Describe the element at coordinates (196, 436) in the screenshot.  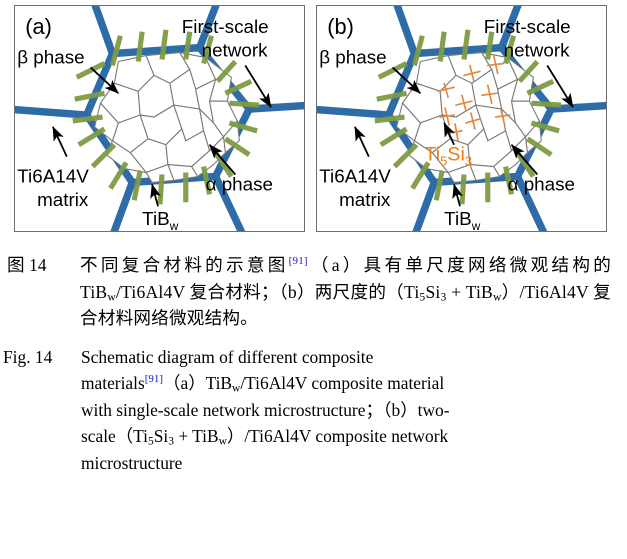
I see `caption-en-line4-c: + TiB` at that location.